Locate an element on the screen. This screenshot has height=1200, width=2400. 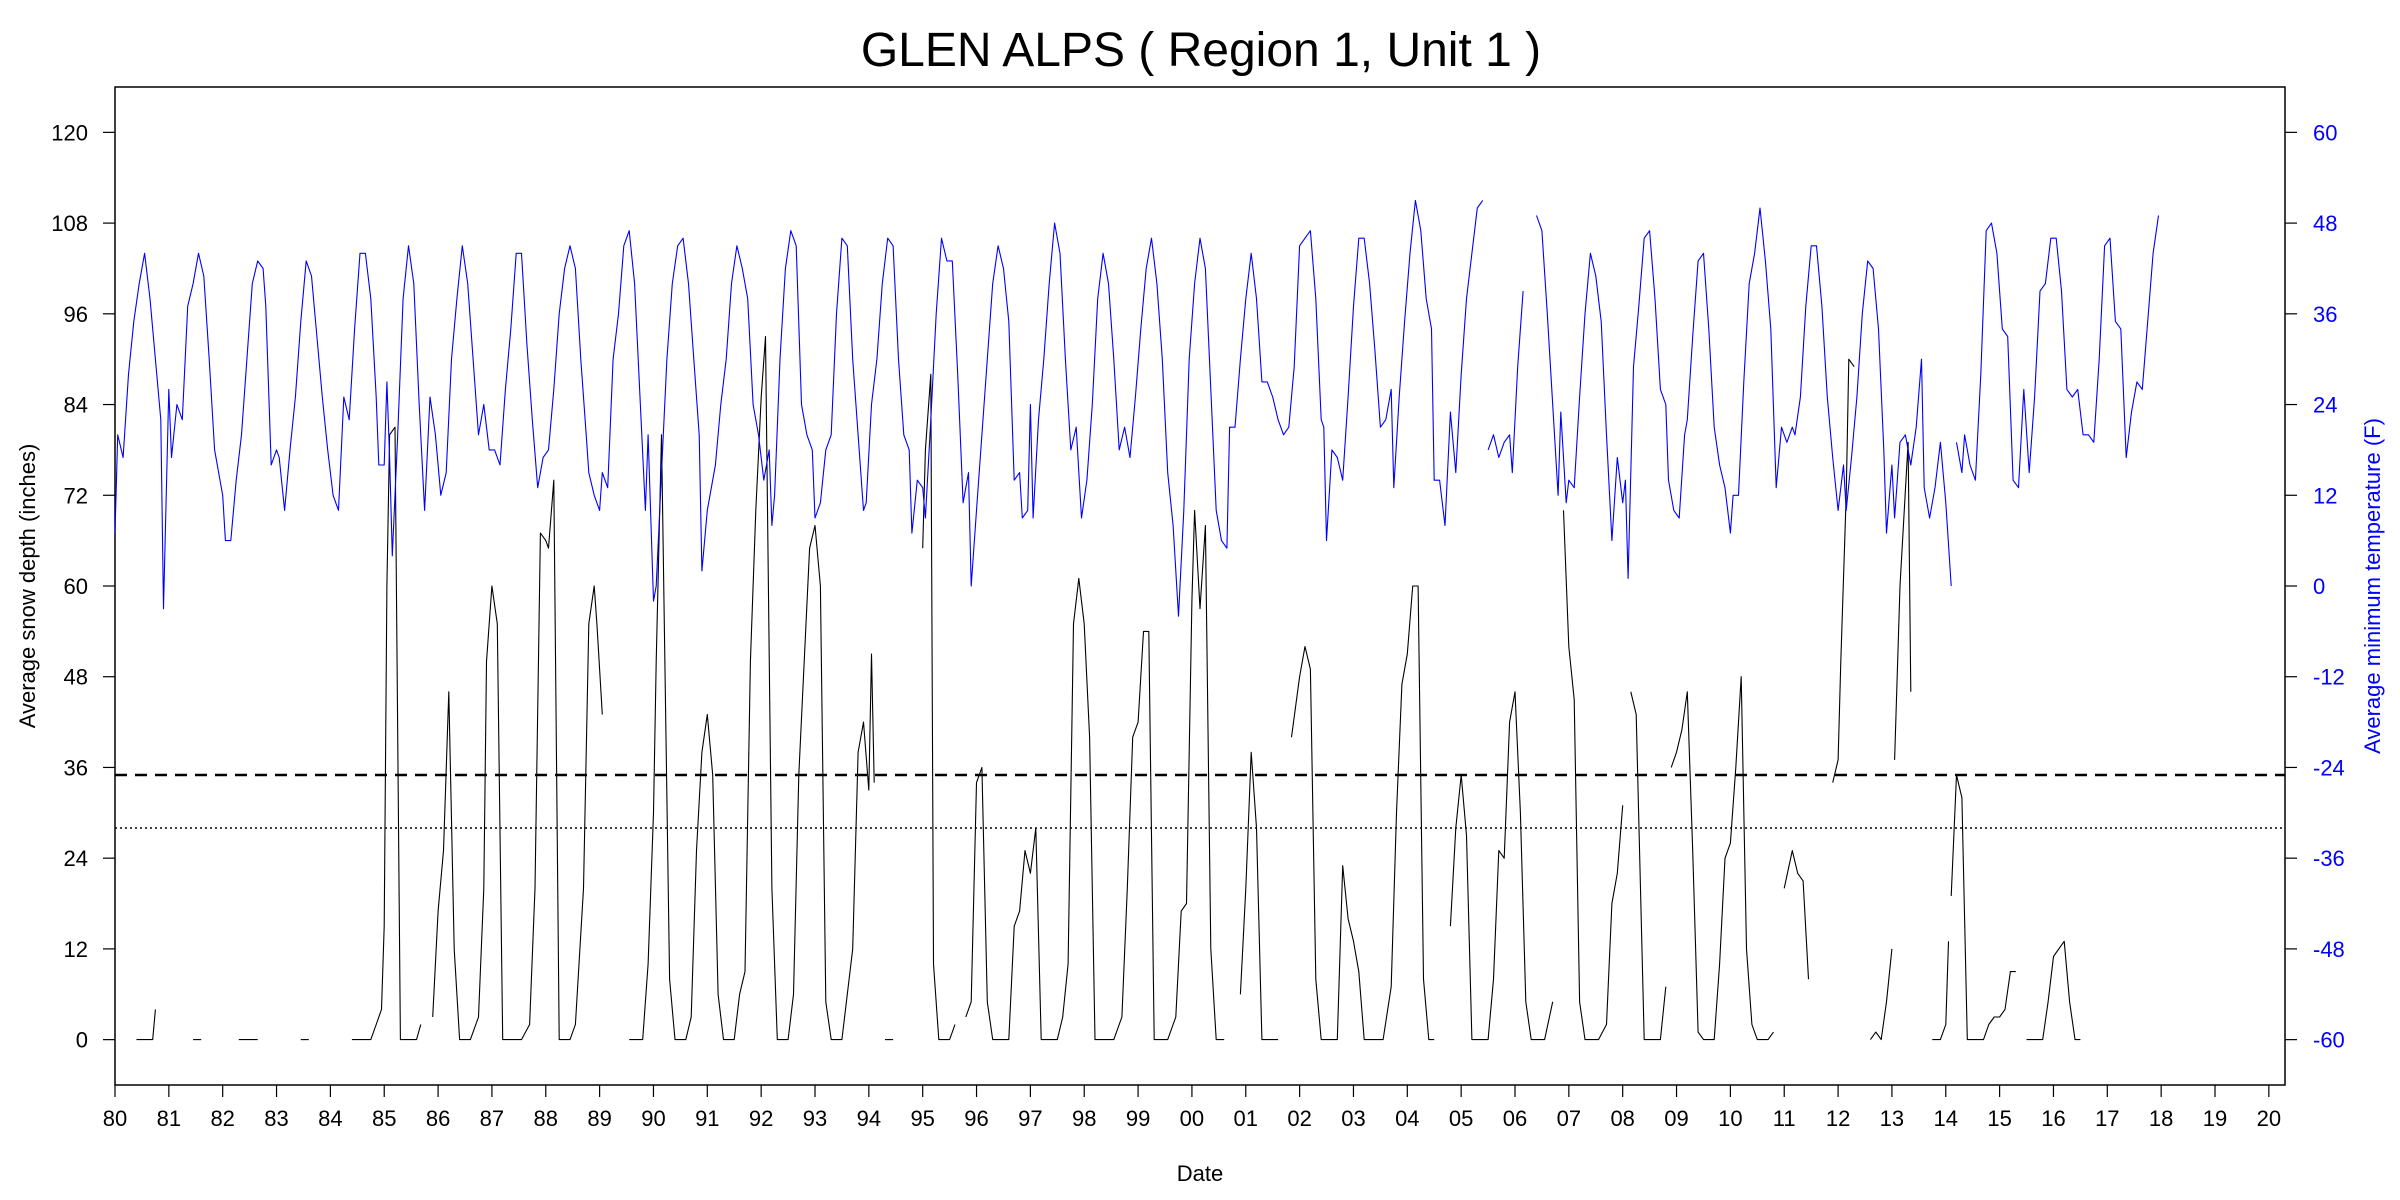
x-tick-label: 04 is located at coordinates (1407, 1118).